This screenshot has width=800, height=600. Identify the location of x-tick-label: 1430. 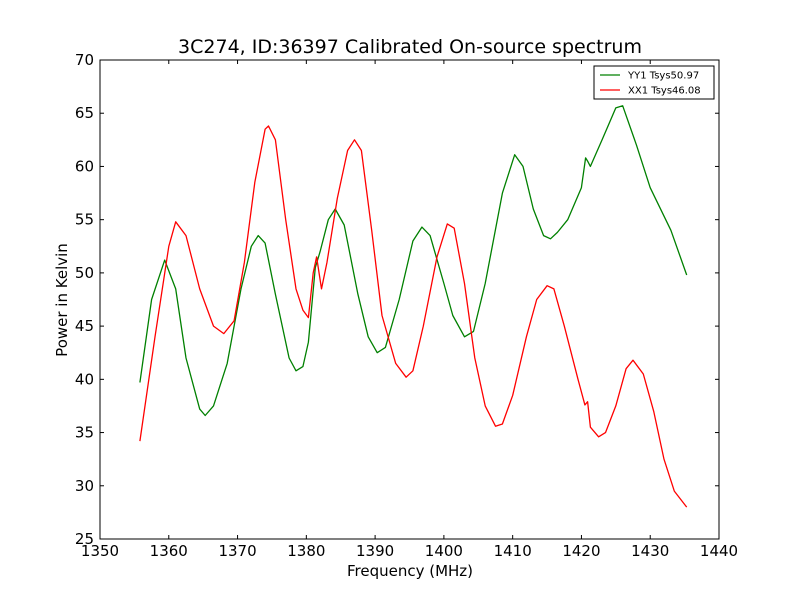
(650, 551).